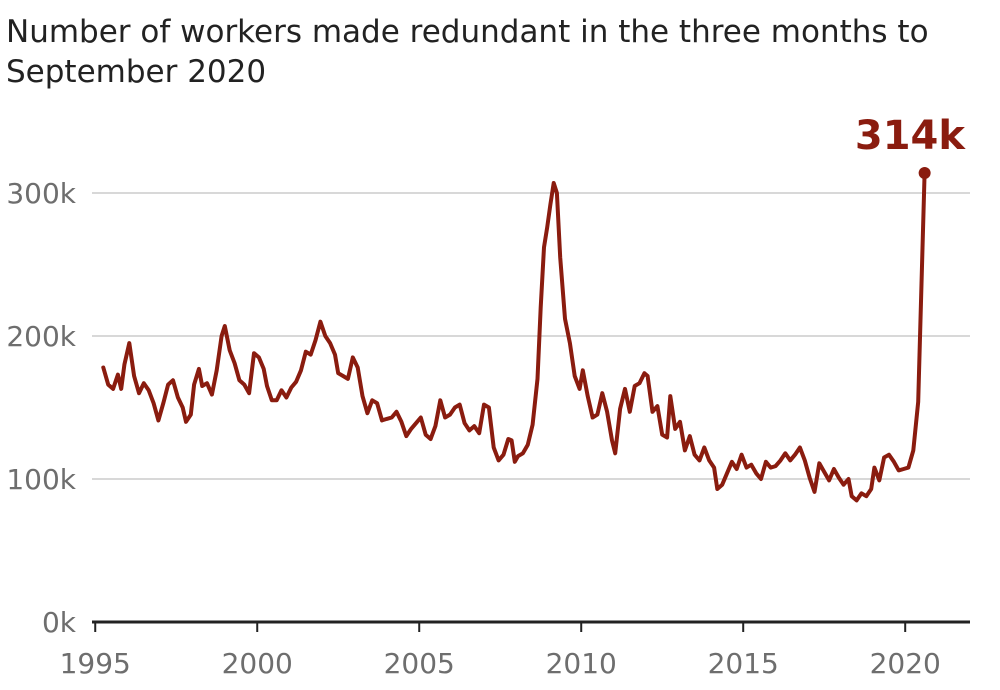 This screenshot has width=1000, height=690. I want to click on x-tick-label-2020: 2020, so click(905, 663).